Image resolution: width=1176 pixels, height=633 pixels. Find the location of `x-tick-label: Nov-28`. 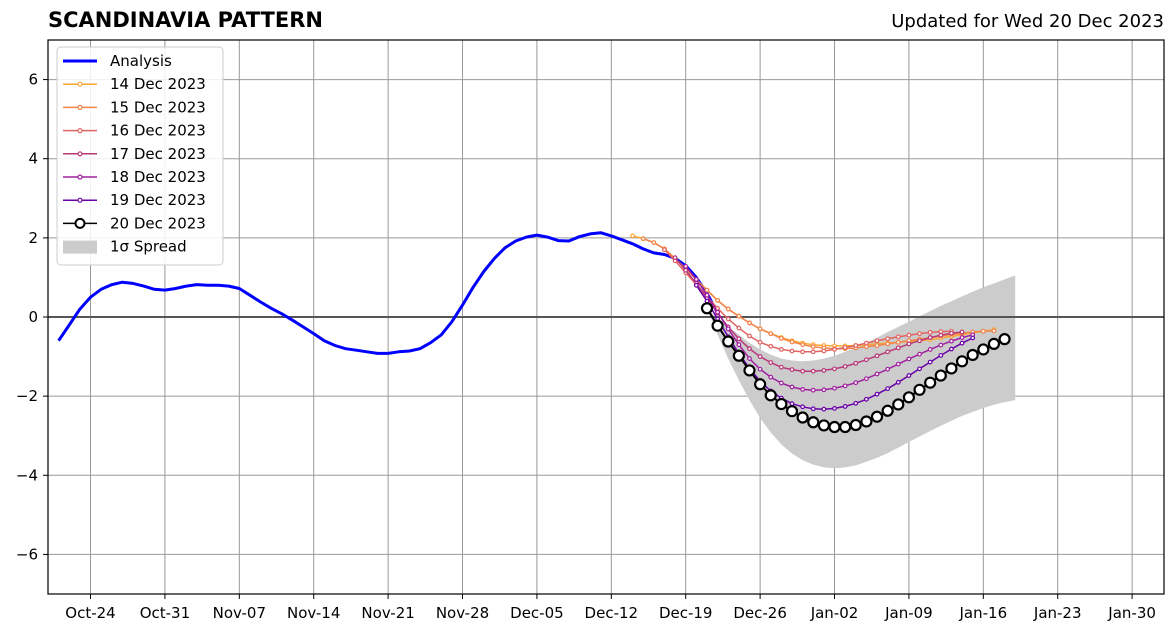

x-tick-label: Nov-28 is located at coordinates (462, 613).